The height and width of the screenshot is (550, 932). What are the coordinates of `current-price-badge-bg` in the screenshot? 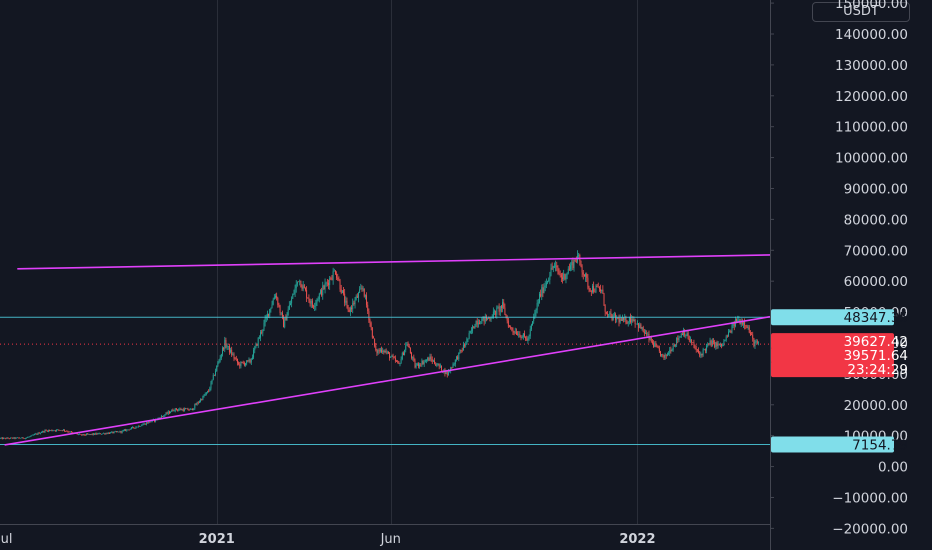 It's located at (832, 341).